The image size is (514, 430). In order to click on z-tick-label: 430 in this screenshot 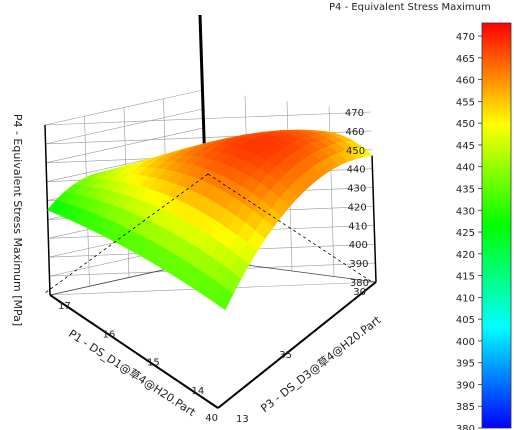, I will do `click(356, 189)`.